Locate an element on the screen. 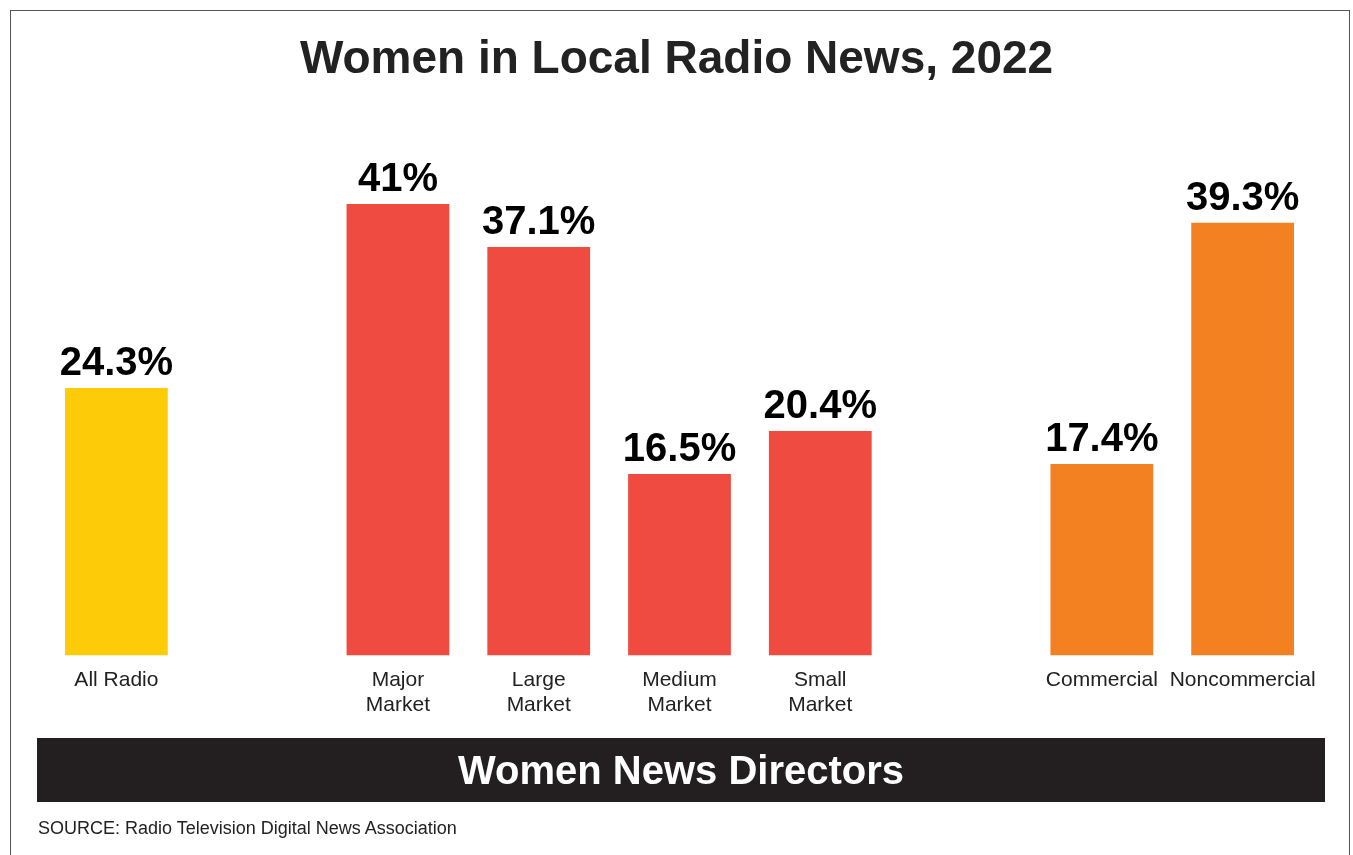  x-axis-title: Women News Directors is located at coordinates (681, 770).